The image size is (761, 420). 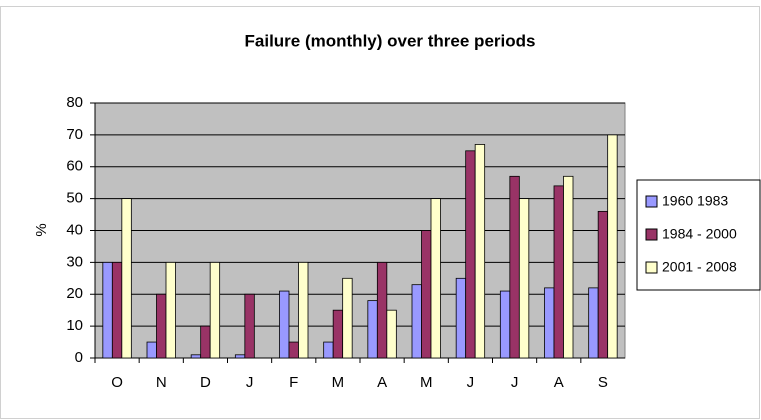 I want to click on x-tick-label: O, so click(x=117, y=382).